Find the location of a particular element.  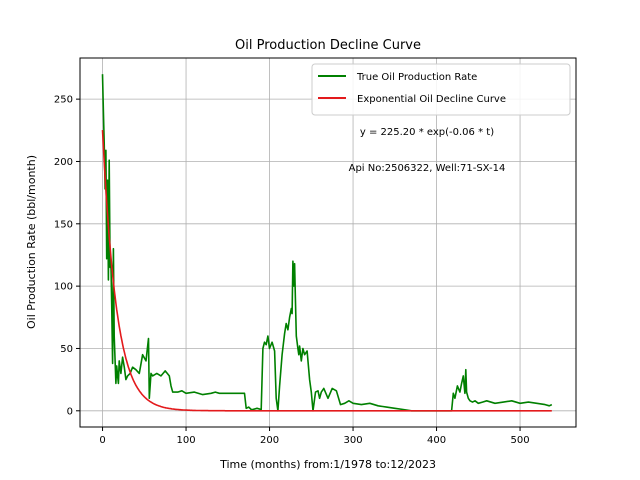

legend-label-true-rate: True Oil Production Rate is located at coordinates (416, 77).